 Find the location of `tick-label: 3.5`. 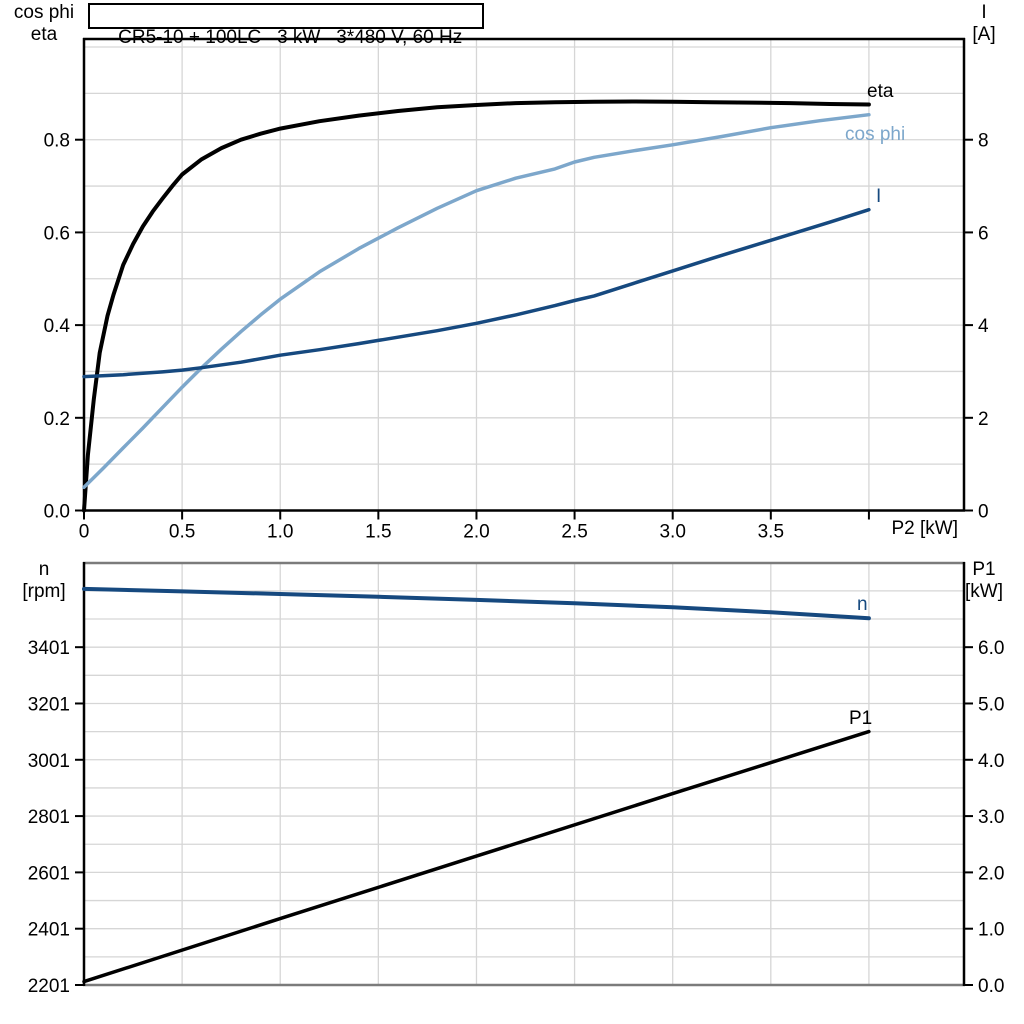

tick-label: 3.5 is located at coordinates (771, 532).